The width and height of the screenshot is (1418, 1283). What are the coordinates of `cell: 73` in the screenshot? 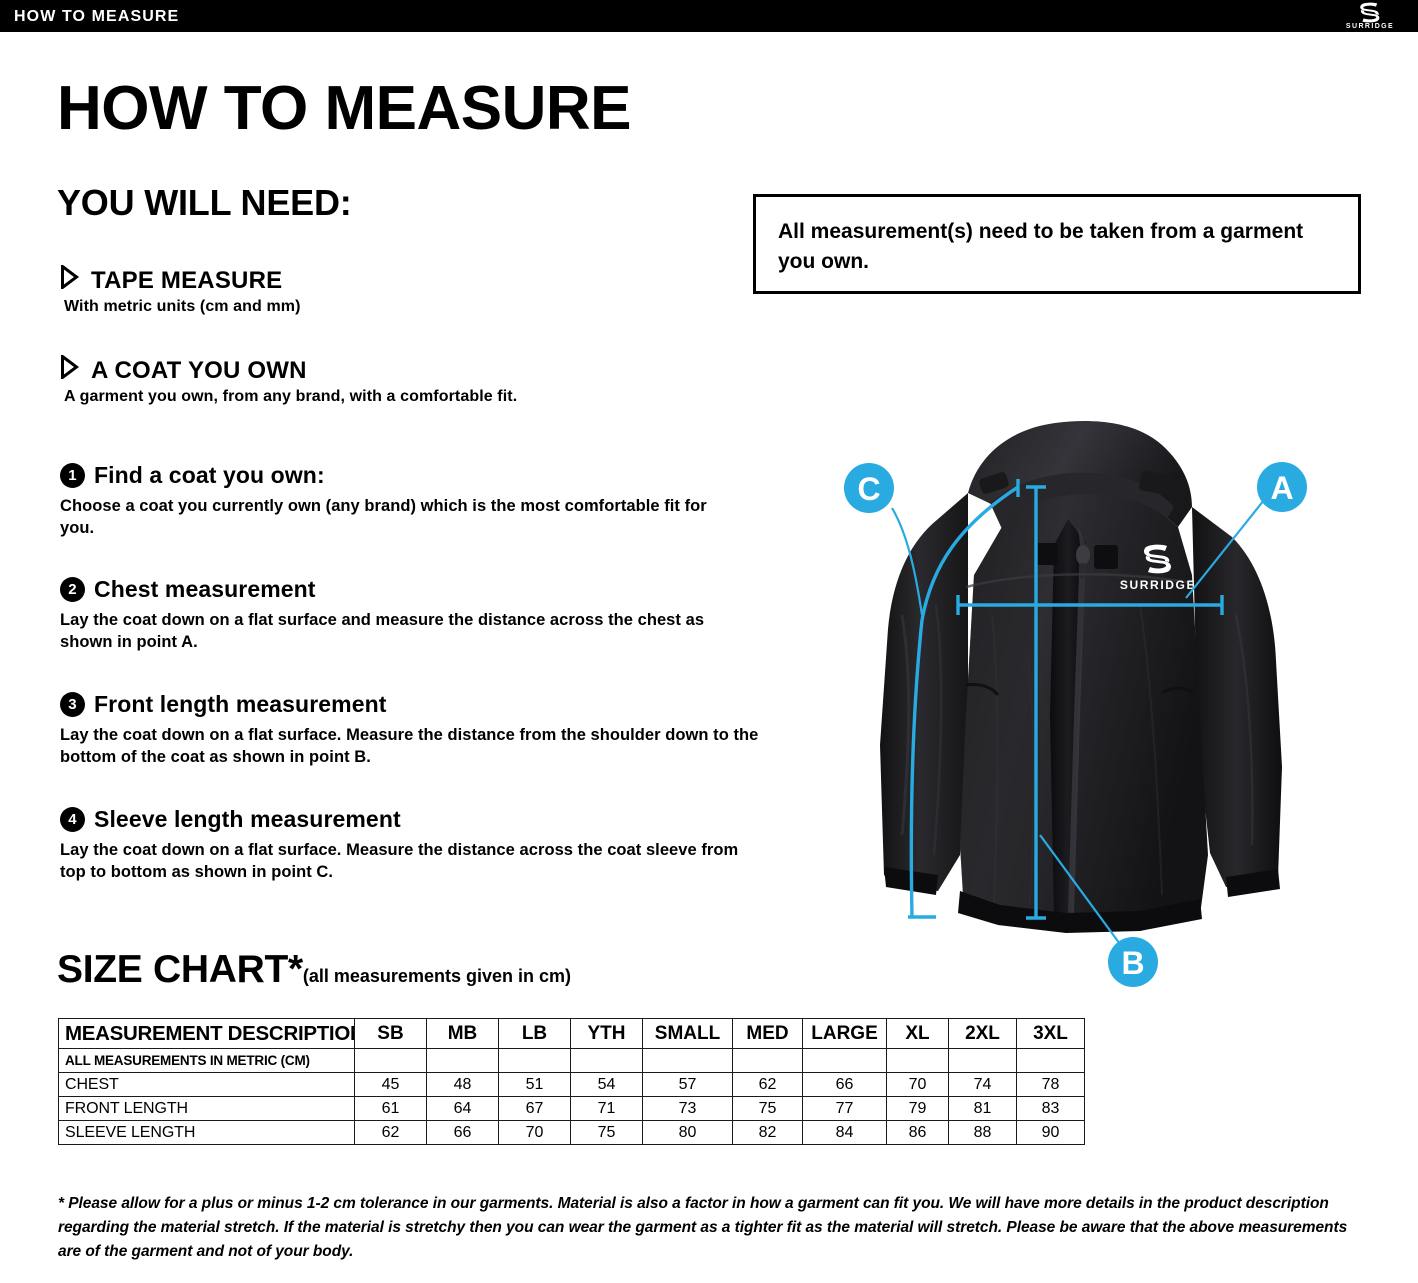 It's located at (687, 1108).